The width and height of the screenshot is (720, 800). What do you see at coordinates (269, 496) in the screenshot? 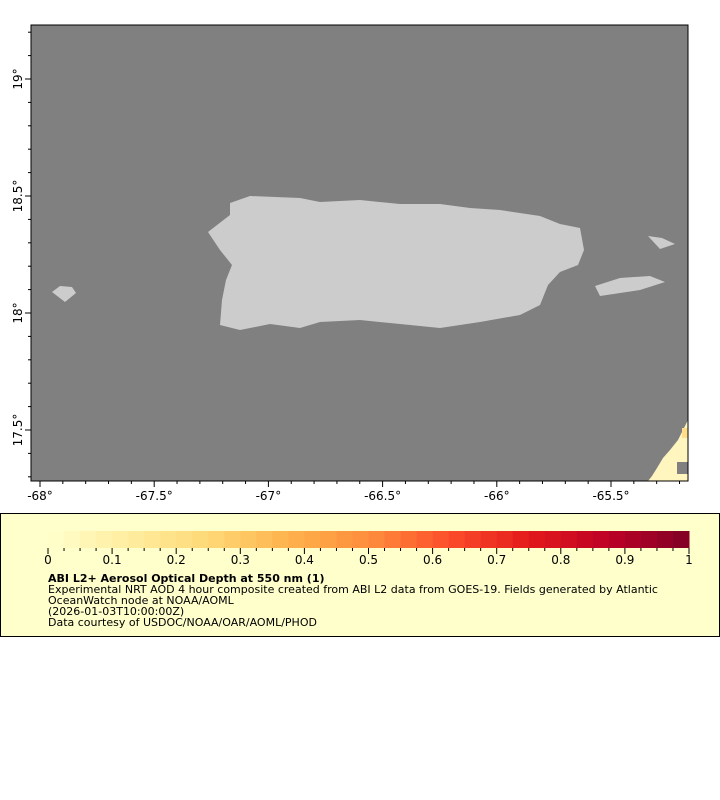
I see `lon-tick-label: -67°` at bounding box center [269, 496].